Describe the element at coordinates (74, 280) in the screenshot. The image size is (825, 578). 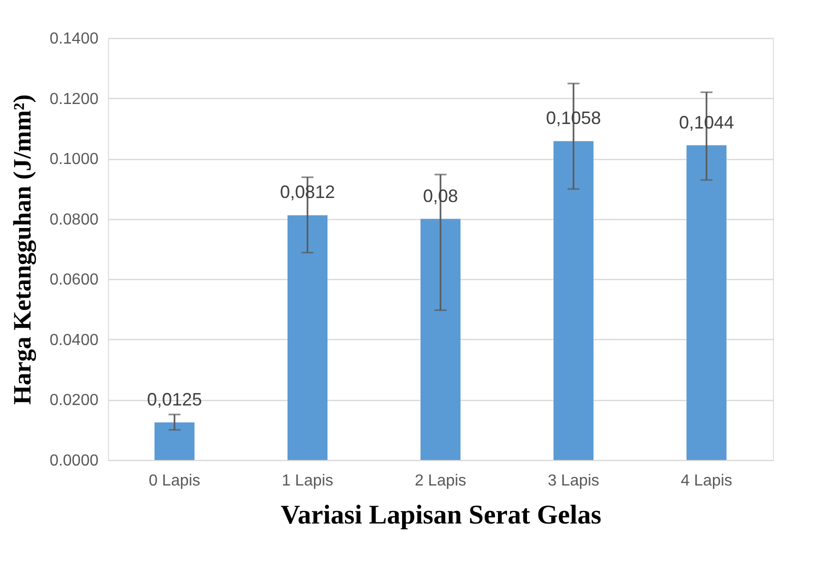
I see `y-tick-label: 0.0600` at that location.